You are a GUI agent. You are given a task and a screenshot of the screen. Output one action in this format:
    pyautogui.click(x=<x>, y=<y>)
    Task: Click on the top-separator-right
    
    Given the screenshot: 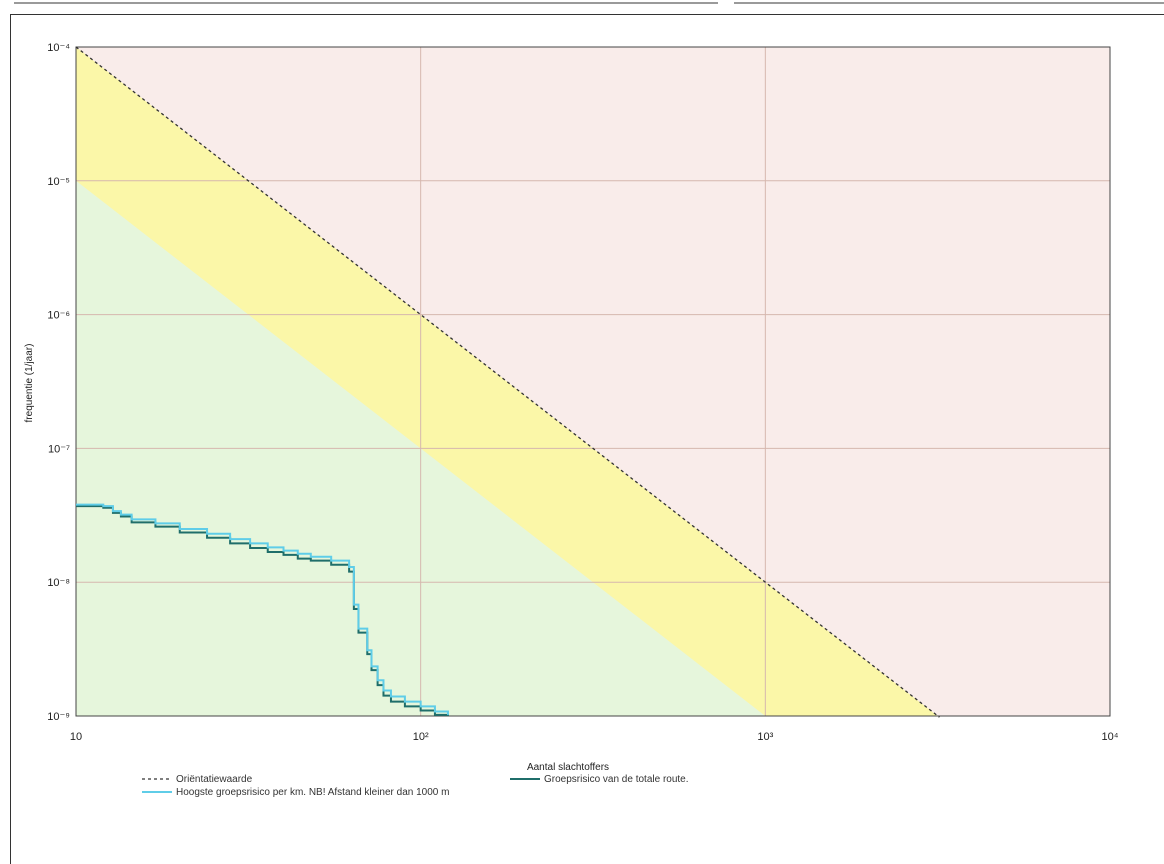 What is the action you would take?
    pyautogui.click(x=949, y=3)
    